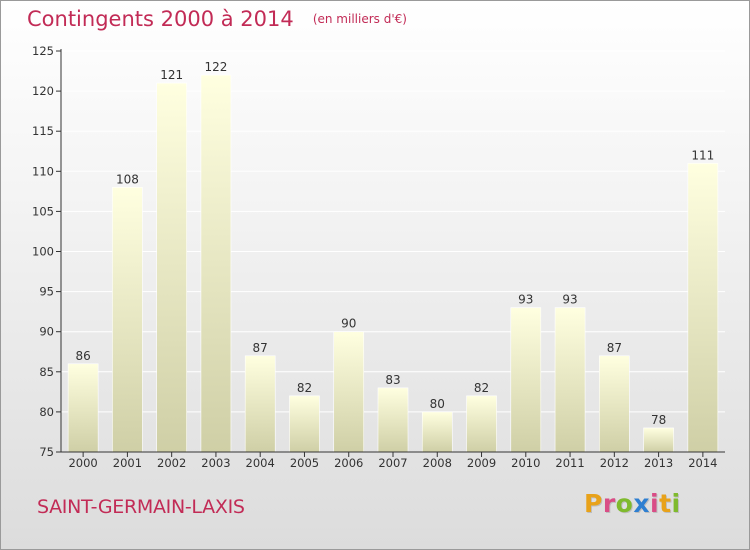 The height and width of the screenshot is (550, 750). What do you see at coordinates (215, 463) in the screenshot?
I see `x-tick-label: 2003` at bounding box center [215, 463].